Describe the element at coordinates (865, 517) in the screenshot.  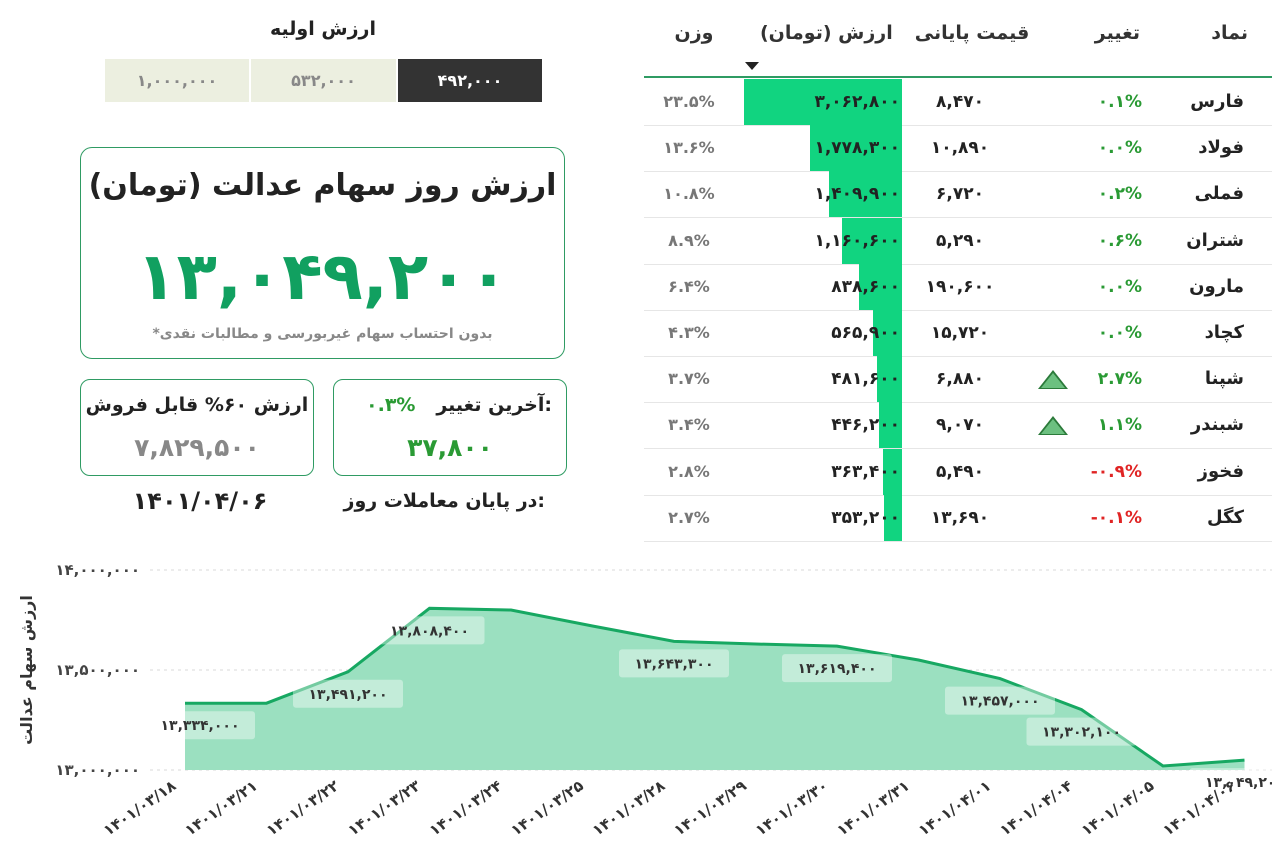
I see `value-cell: ۳۵۳,۲۰۰` at that location.